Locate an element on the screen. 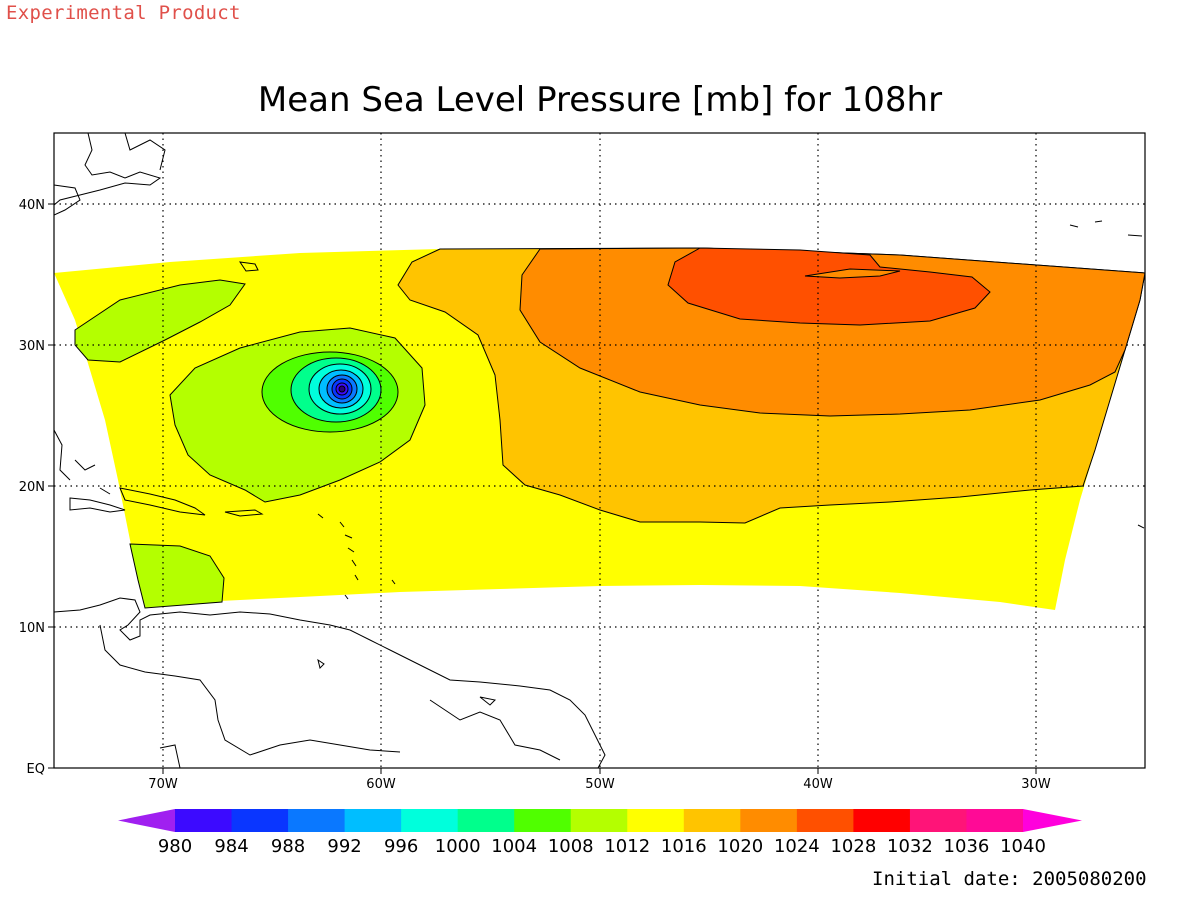  lat-label-10n: 10N is located at coordinates (32, 628).